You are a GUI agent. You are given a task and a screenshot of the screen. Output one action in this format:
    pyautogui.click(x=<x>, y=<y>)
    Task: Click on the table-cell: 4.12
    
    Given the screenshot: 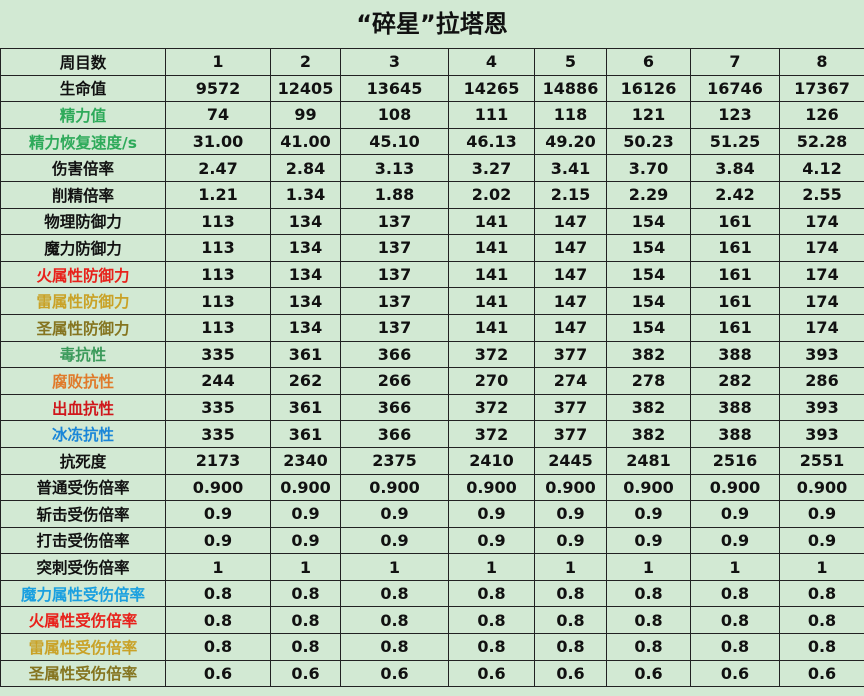 What is the action you would take?
    pyautogui.click(x=821, y=168)
    